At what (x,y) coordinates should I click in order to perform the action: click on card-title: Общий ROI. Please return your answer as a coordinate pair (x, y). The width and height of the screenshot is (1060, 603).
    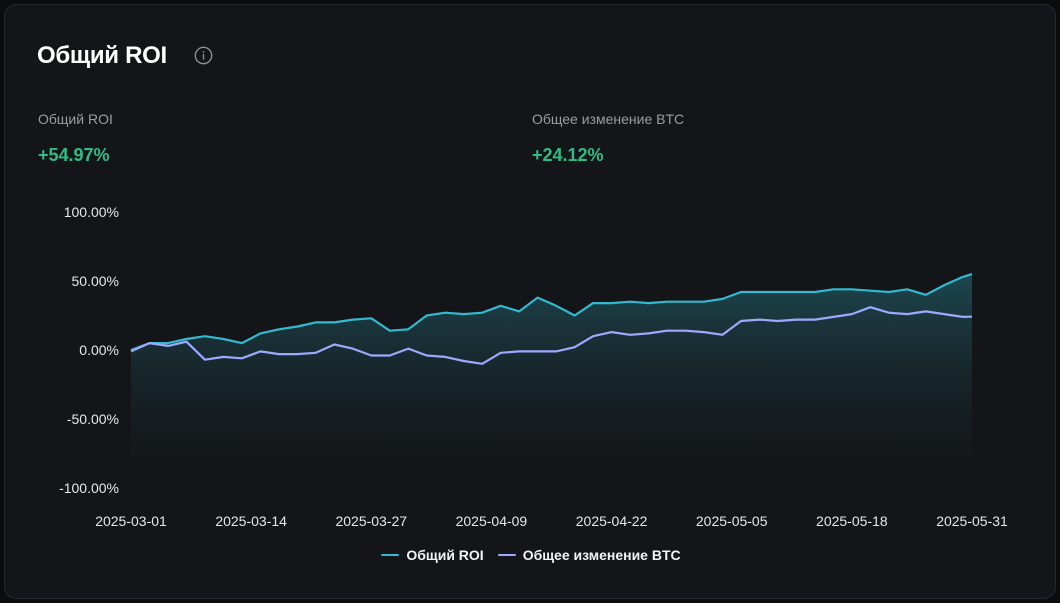
    Looking at the image, I should click on (102, 55).